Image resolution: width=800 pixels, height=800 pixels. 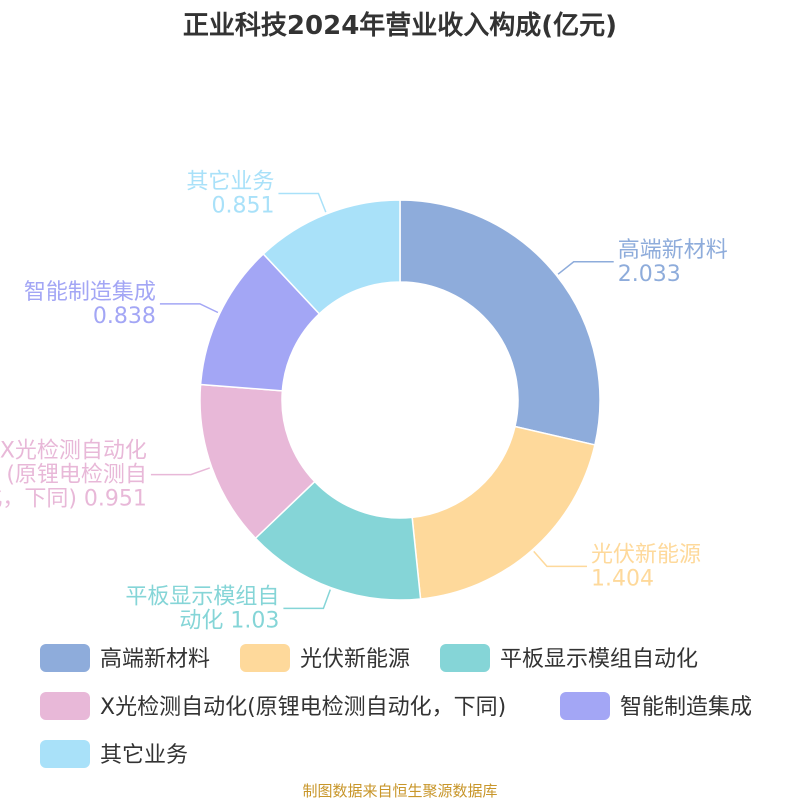 What do you see at coordinates (155, 659) in the screenshot?
I see `legend-label: 高端新材料` at bounding box center [155, 659].